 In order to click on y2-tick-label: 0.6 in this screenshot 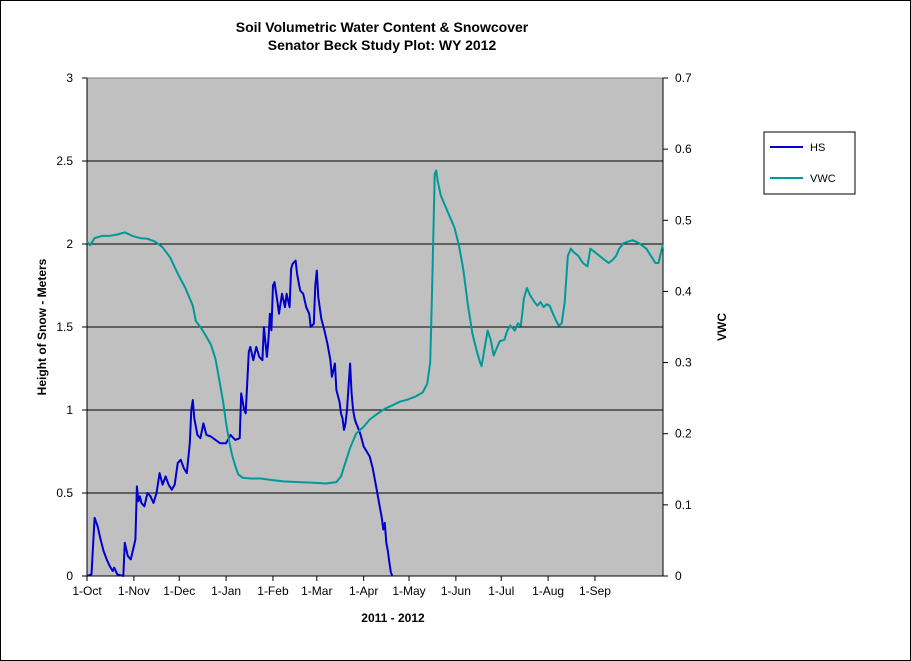, I will do `click(683, 149)`.